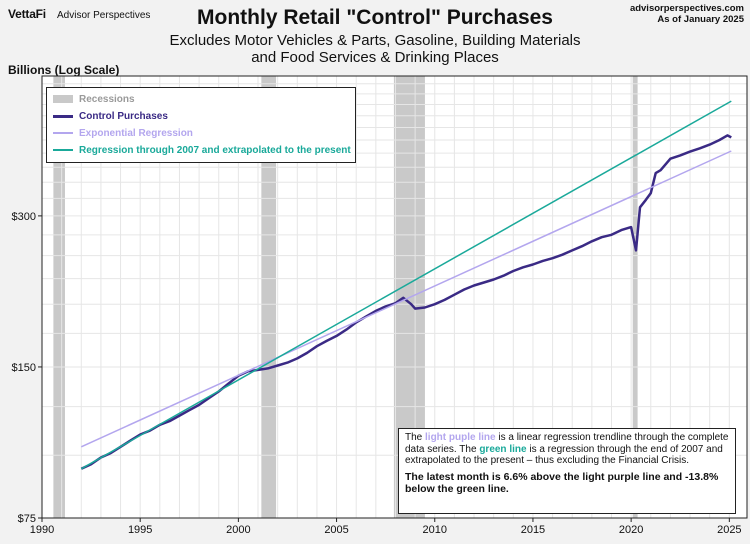  What do you see at coordinates (700, 19) in the screenshot?
I see `as-of-date: As of January 2025` at bounding box center [700, 19].